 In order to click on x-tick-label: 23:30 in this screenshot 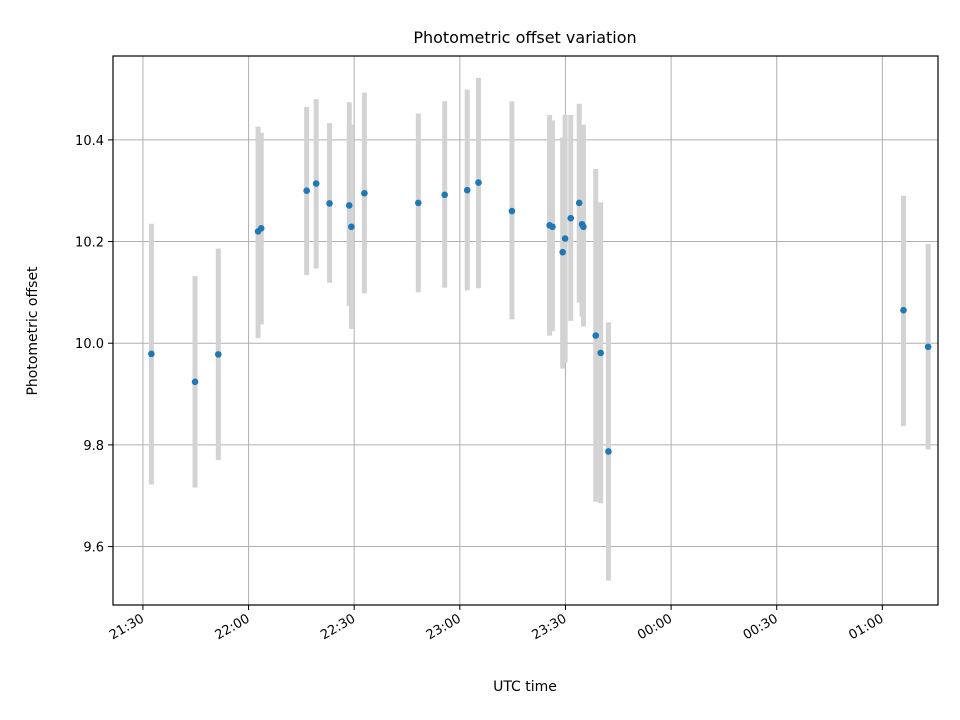, I will do `click(550, 627)`.